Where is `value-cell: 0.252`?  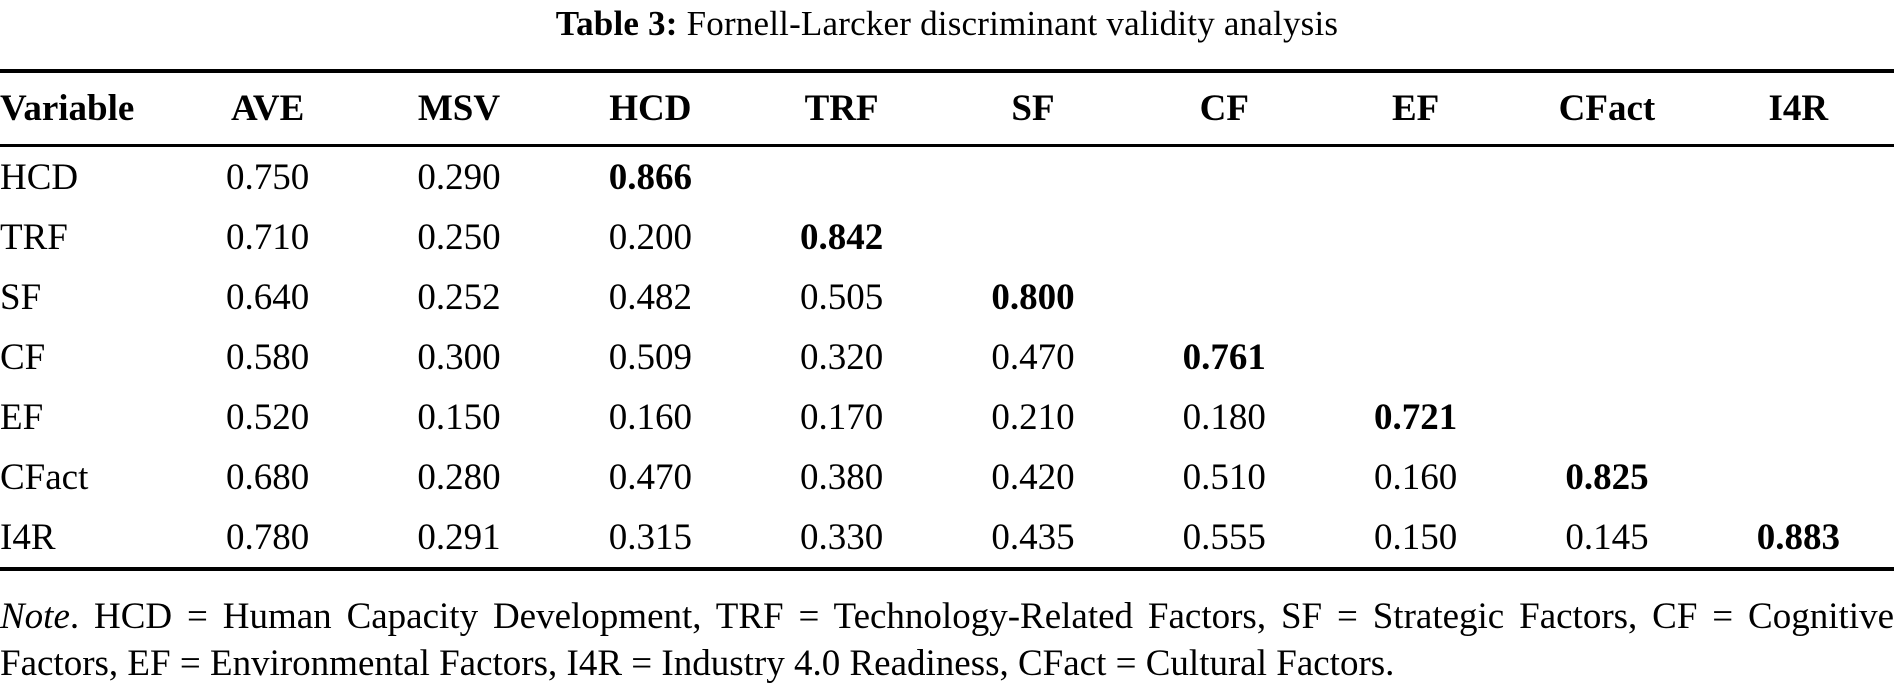 value-cell: 0.252 is located at coordinates (459, 297).